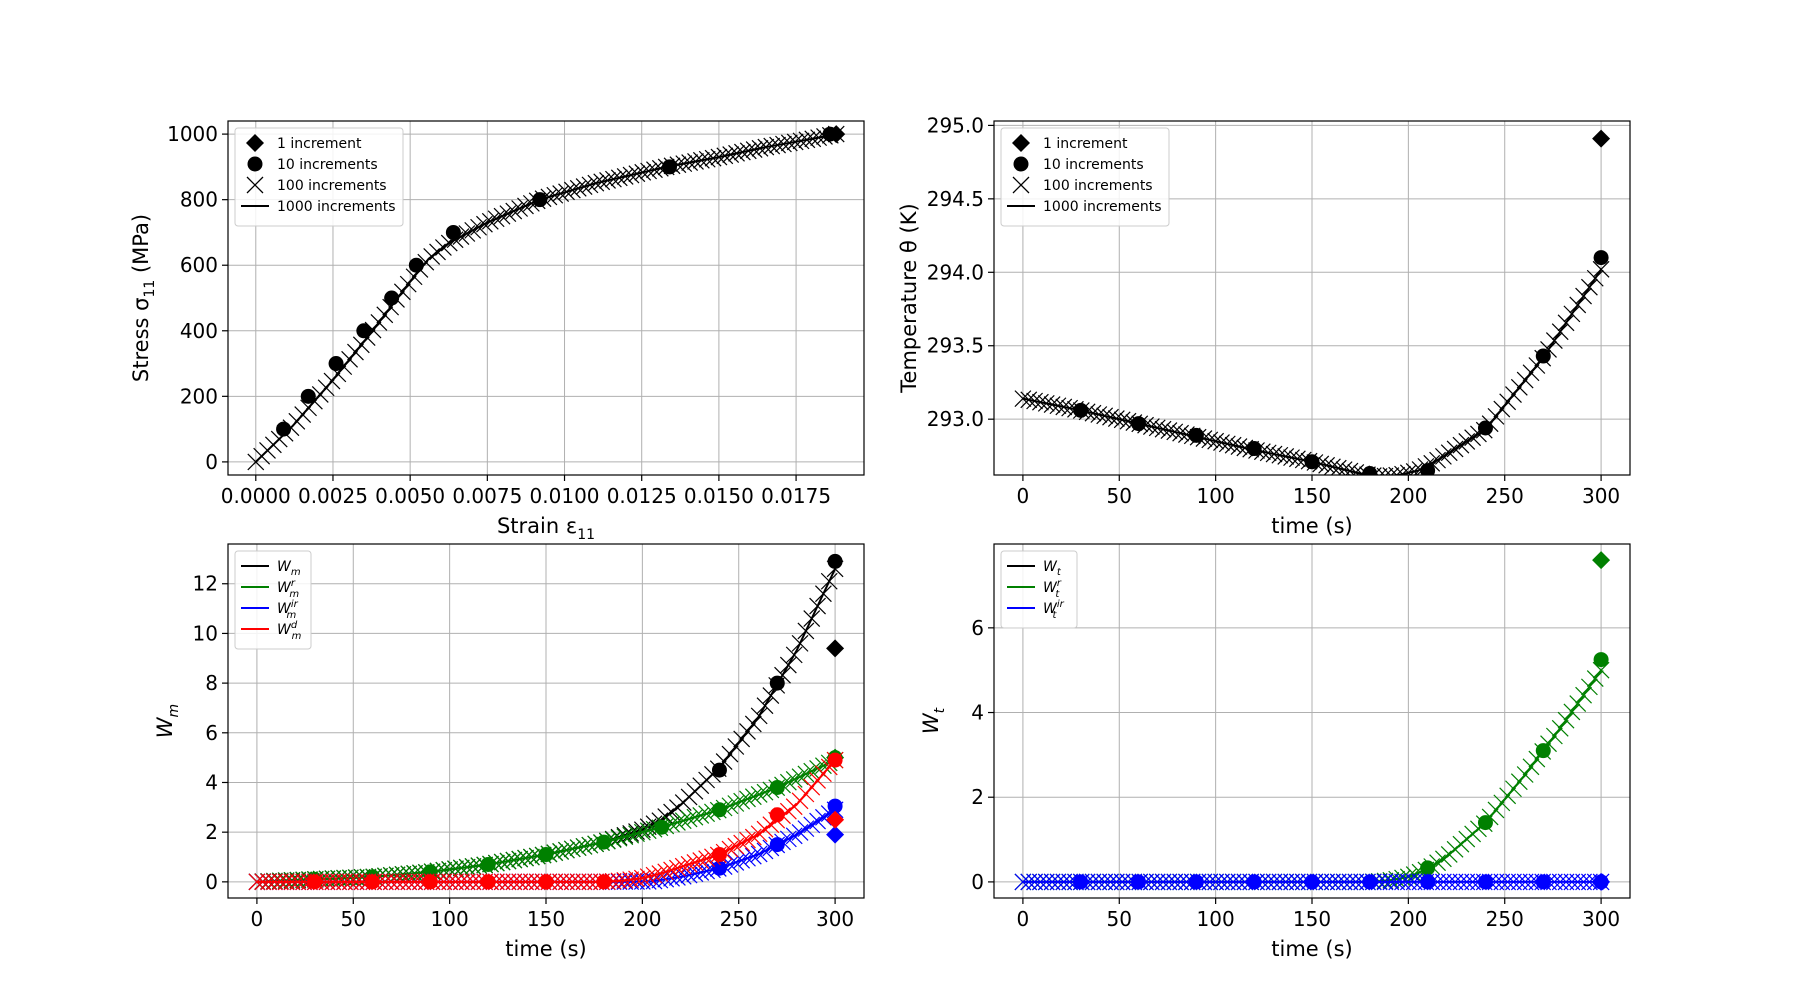 This screenshot has height=1000, width=1800. What do you see at coordinates (205, 584) in the screenshot?
I see `y-tick-label: 12` at bounding box center [205, 584].